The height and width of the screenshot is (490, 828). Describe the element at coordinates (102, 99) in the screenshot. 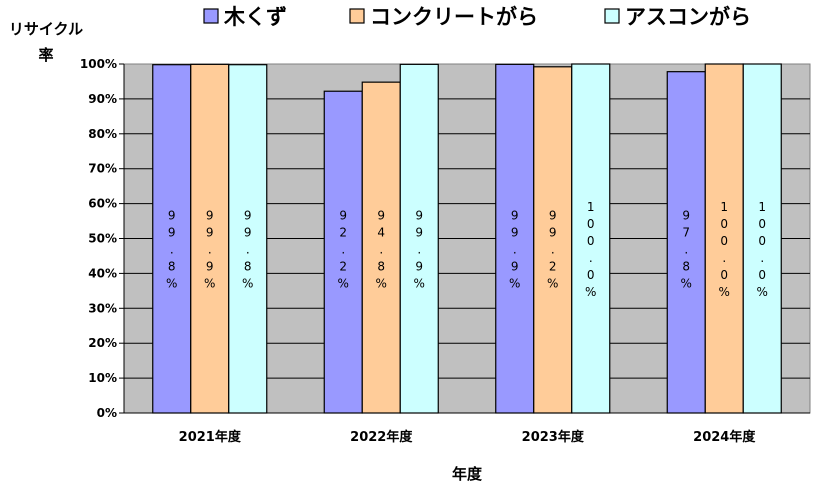

I see `y-tick-label: 90%` at that location.